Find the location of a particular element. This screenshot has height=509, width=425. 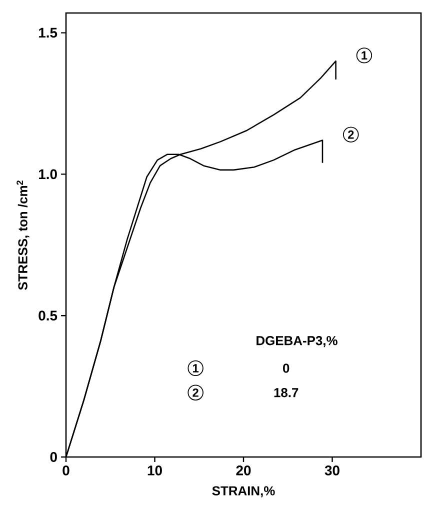

text: 2 is located at coordinates (351, 134).